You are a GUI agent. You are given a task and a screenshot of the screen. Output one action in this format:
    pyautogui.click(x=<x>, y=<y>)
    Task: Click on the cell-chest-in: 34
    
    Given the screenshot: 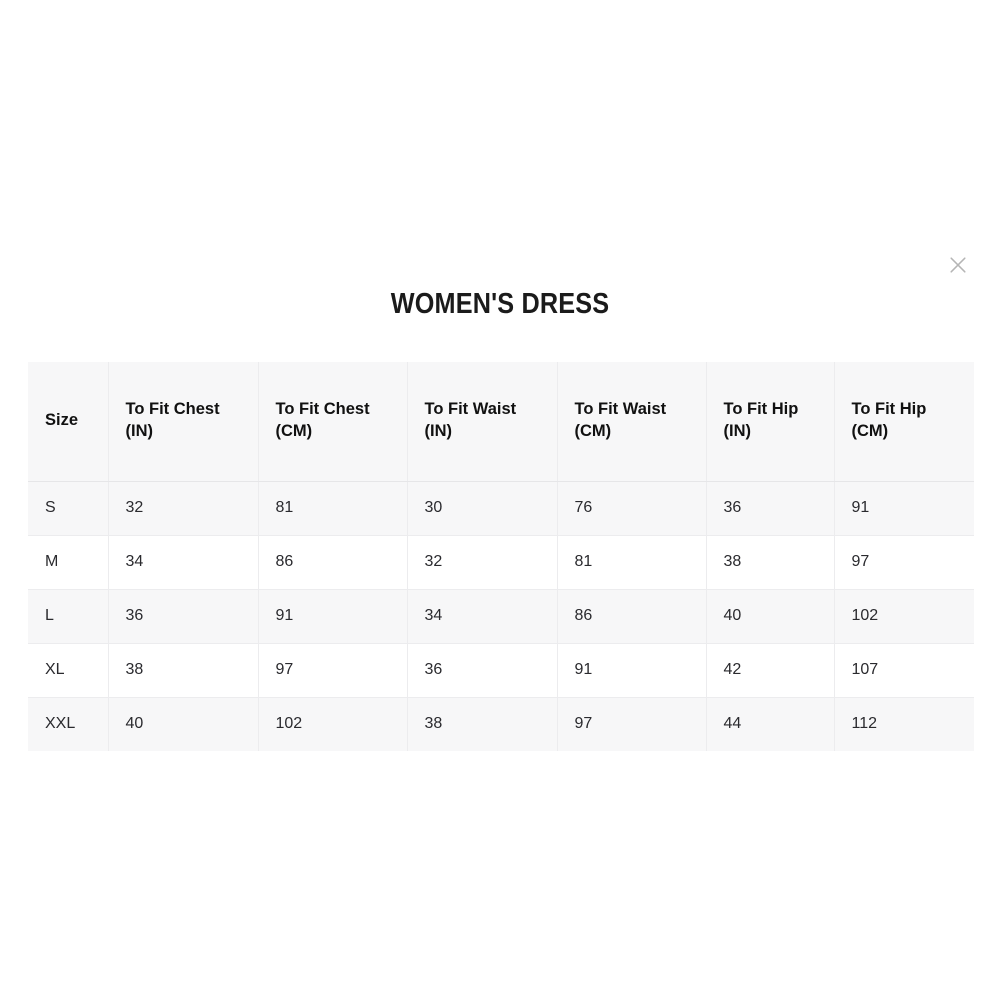 What is the action you would take?
    pyautogui.click(x=183, y=562)
    